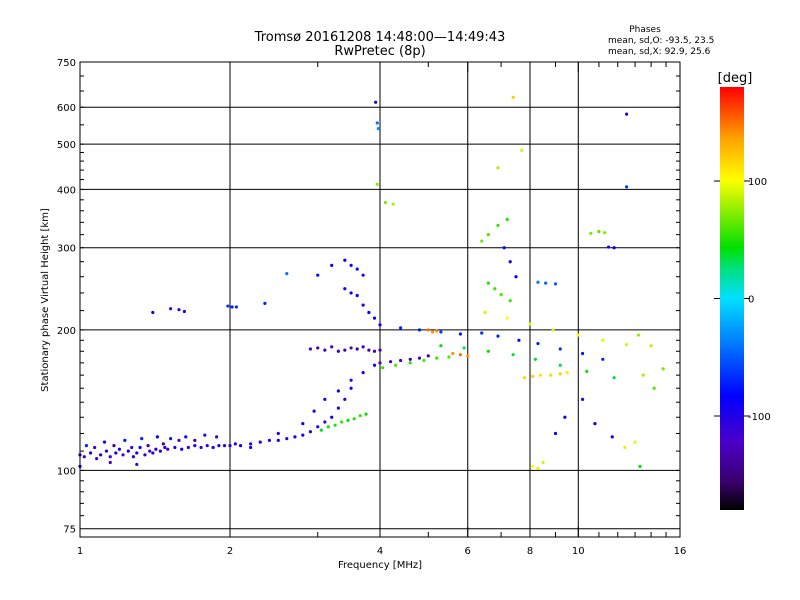 The image size is (800, 600). I want to click on y-tick-label: 200, so click(66, 331).